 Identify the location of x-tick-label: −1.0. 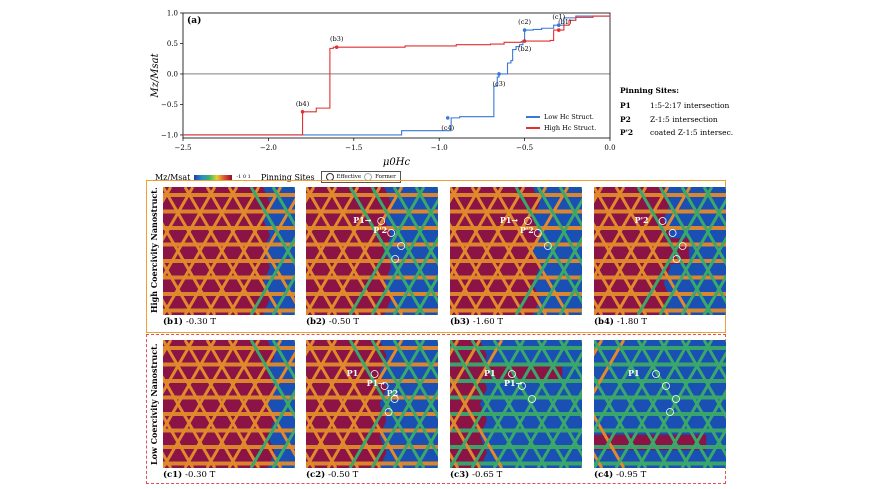
(439, 148).